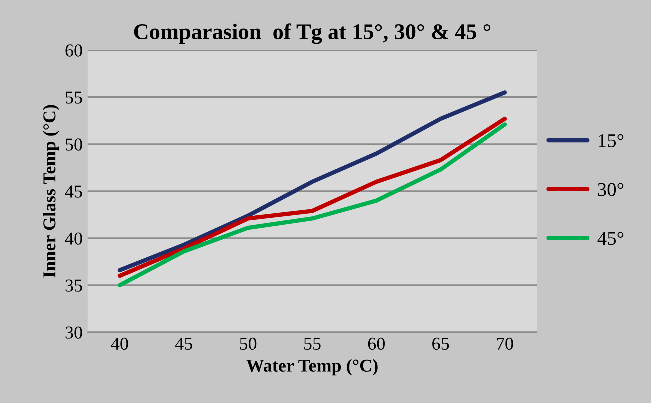 This screenshot has height=403, width=651. What do you see at coordinates (119, 344) in the screenshot?
I see `x-tick-label: 40` at bounding box center [119, 344].